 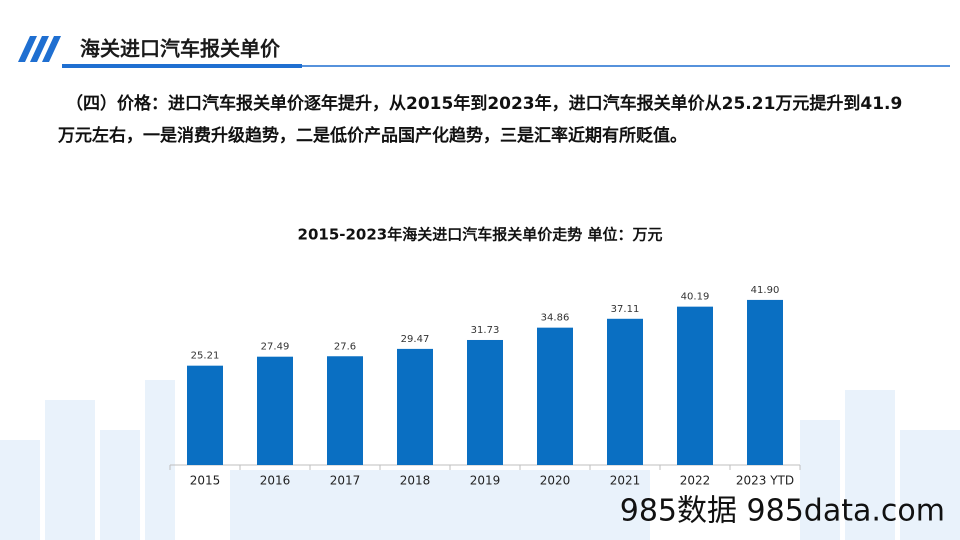 What do you see at coordinates (765, 481) in the screenshot?
I see `x-tick-label: 2023 YTD` at bounding box center [765, 481].